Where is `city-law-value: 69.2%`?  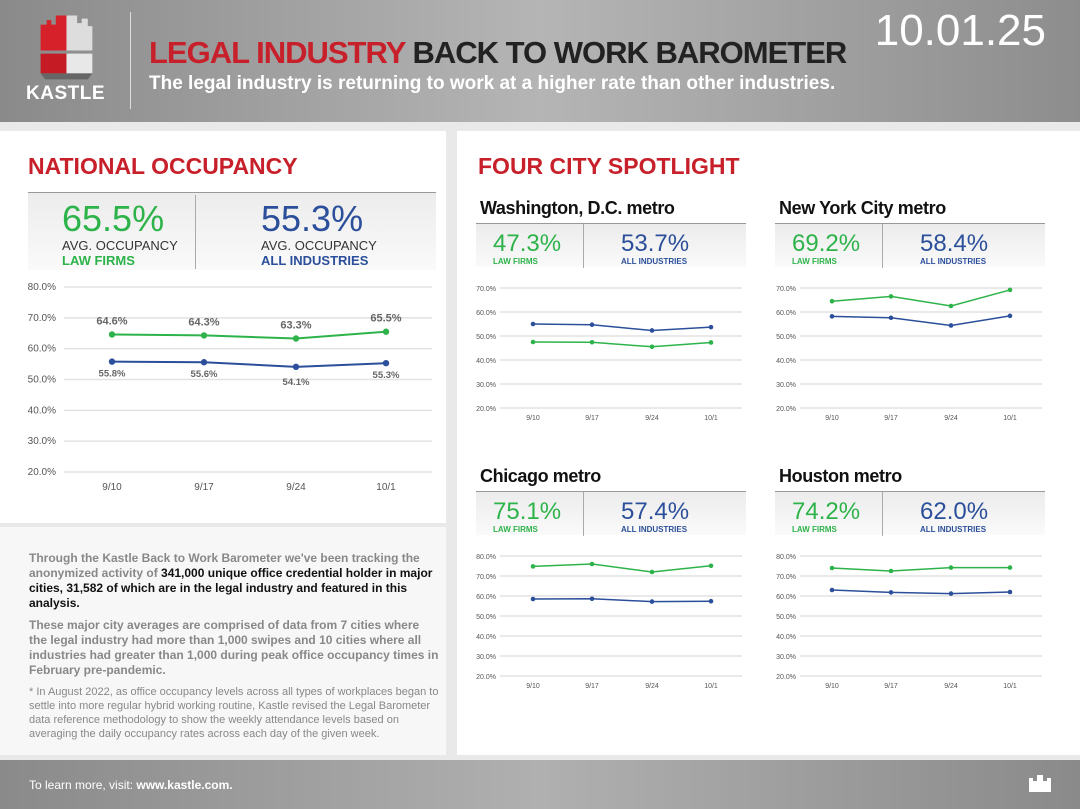
city-law-value: 69.2% is located at coordinates (826, 243).